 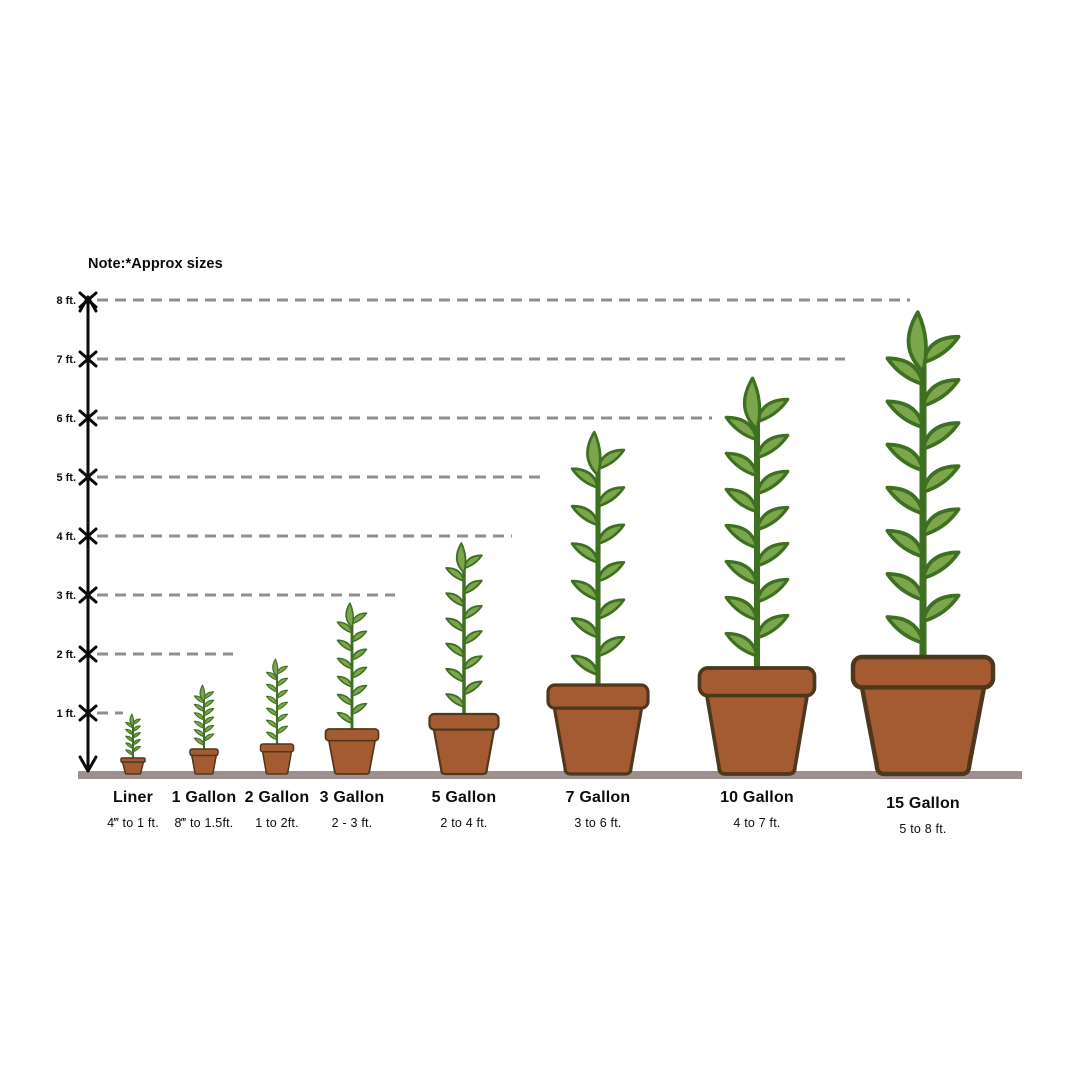 I want to click on category-size-range: 3 to 6 ft., so click(x=598, y=823).